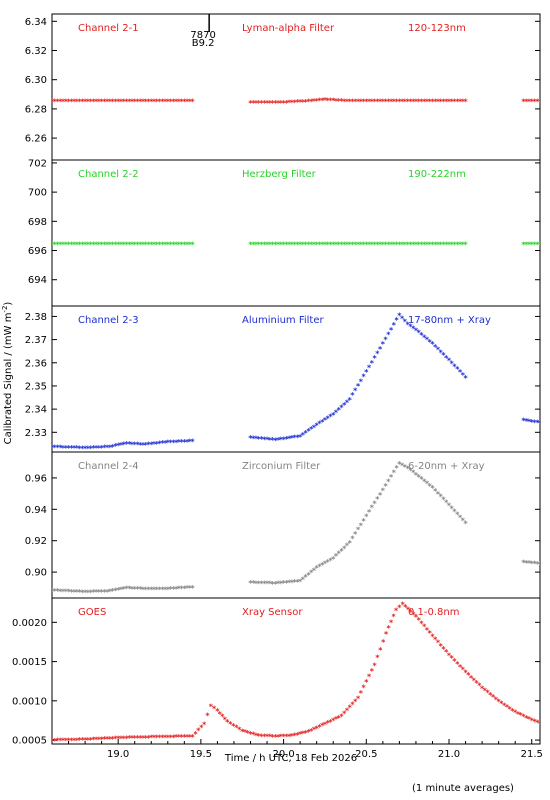 This screenshot has height=800, width=550. I want to click on panel-band-label: 17-80nm + Xray, so click(449, 320).